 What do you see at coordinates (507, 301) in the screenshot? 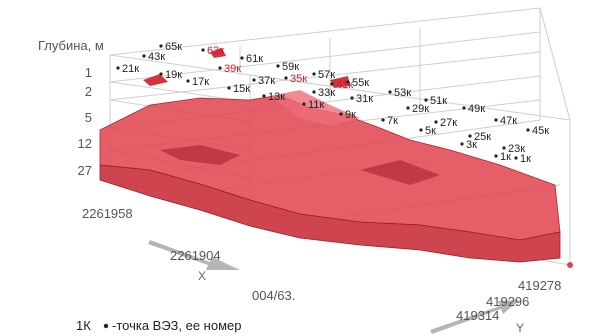
I see `y-tick: 419296` at bounding box center [507, 301].